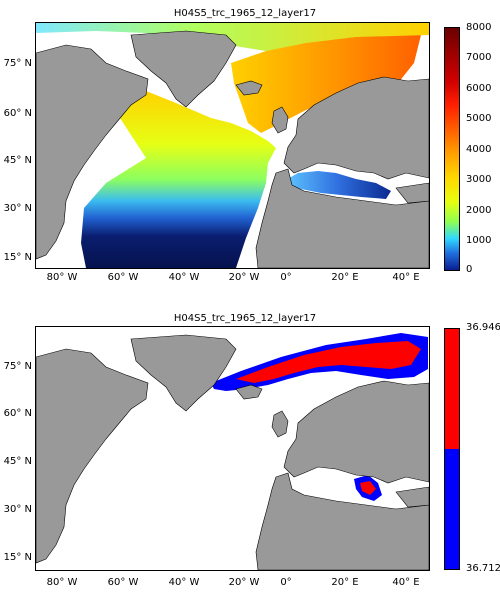 The height and width of the screenshot is (600, 500). What do you see at coordinates (345, 277) in the screenshot?
I see `top-lon-label-20e: 20° E` at bounding box center [345, 277].